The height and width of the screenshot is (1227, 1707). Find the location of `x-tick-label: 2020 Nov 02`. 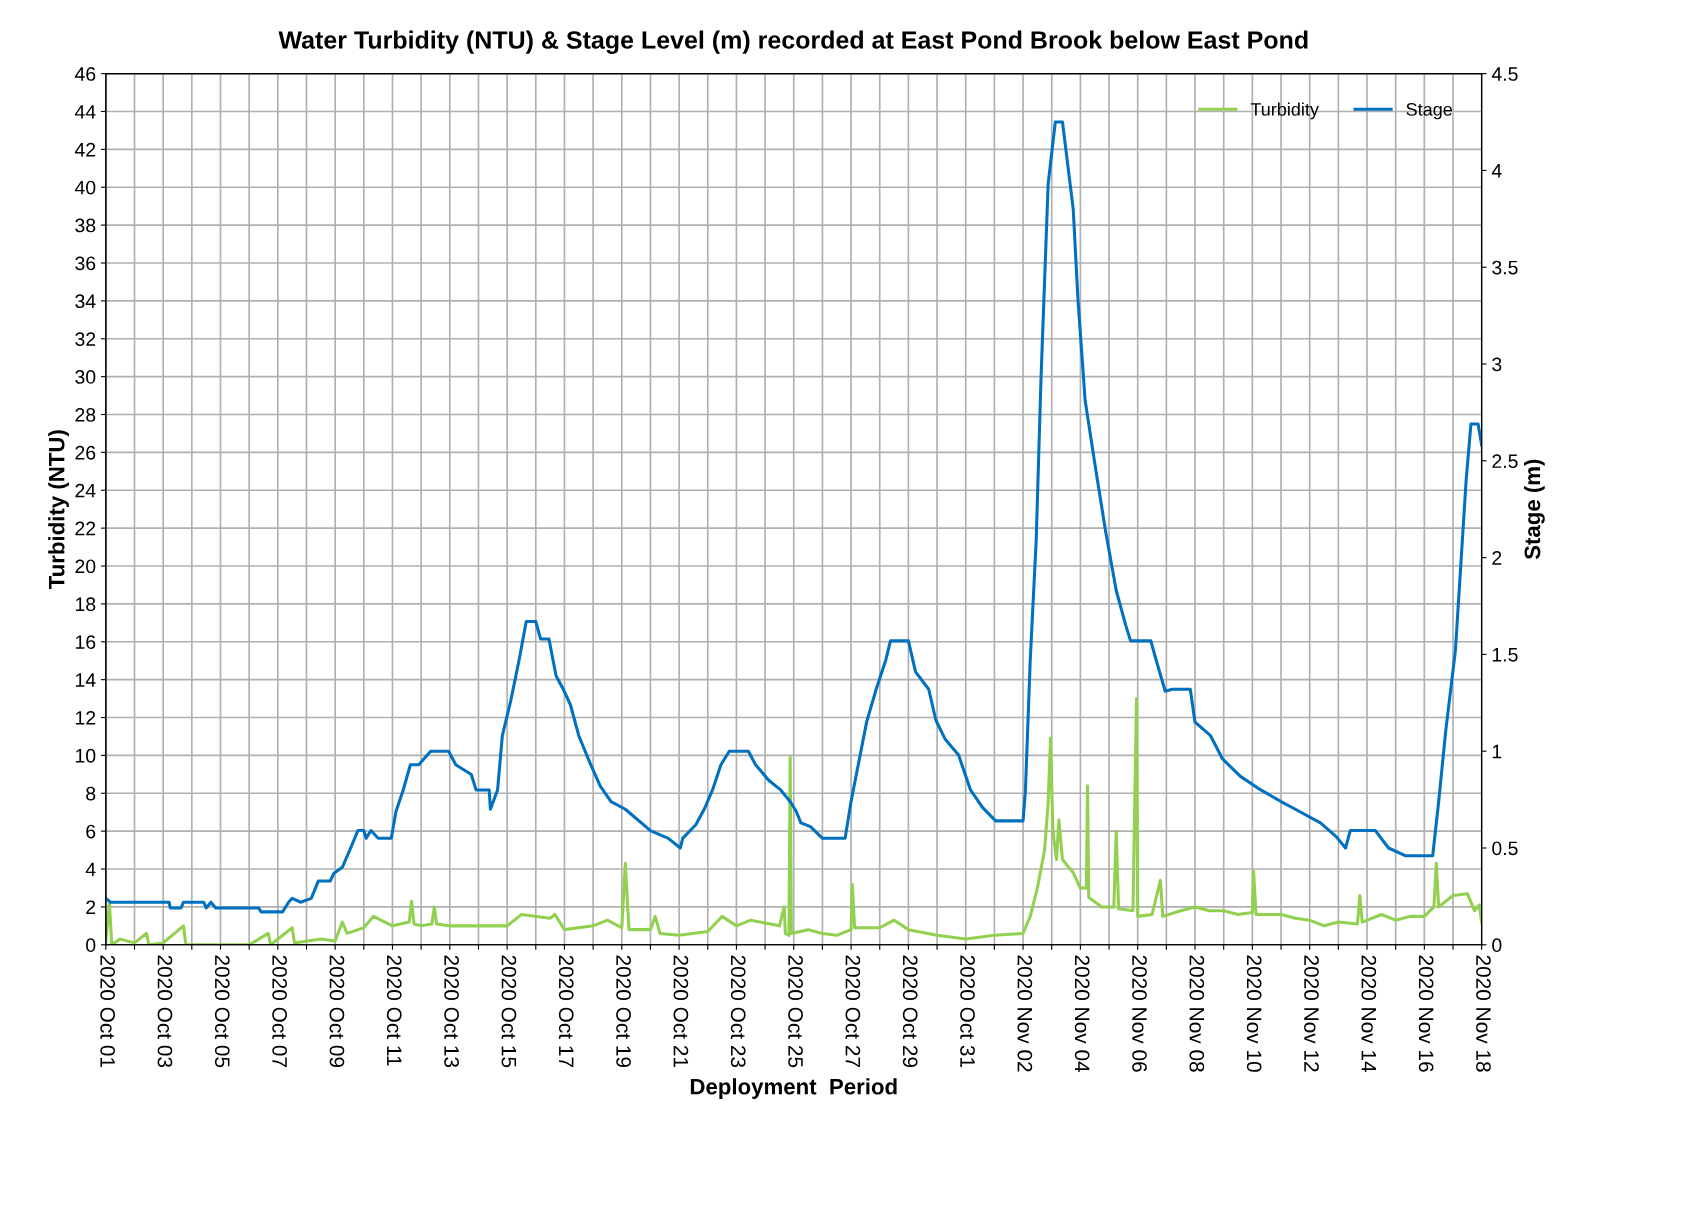

x-tick-label: 2020 Nov 02 is located at coordinates (1025, 1013).